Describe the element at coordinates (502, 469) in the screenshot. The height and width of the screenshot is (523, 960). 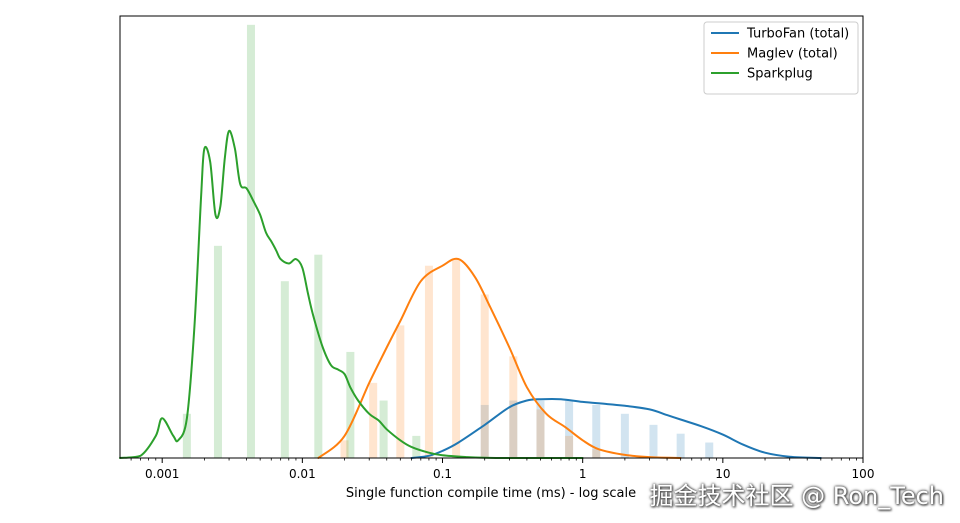
I see `x-axis-ticks: 0.001 0.01 0.1 1 10 100` at that location.